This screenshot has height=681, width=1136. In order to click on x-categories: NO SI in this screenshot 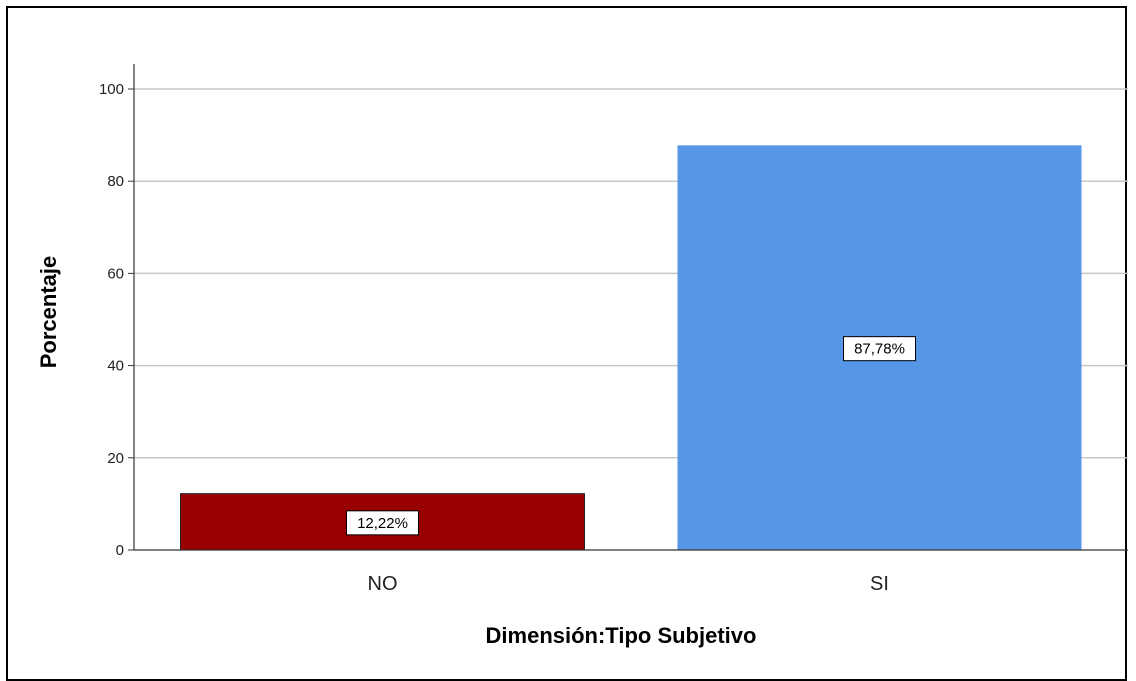, I will do `click(628, 584)`.